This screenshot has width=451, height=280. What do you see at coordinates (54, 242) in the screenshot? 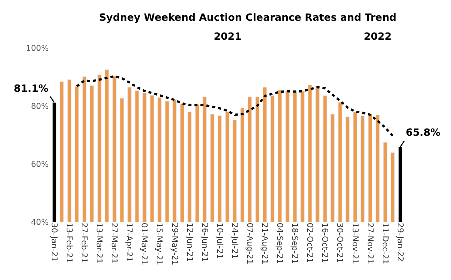
I see `x-tick-label: 30-Jan-21` at bounding box center [54, 242].